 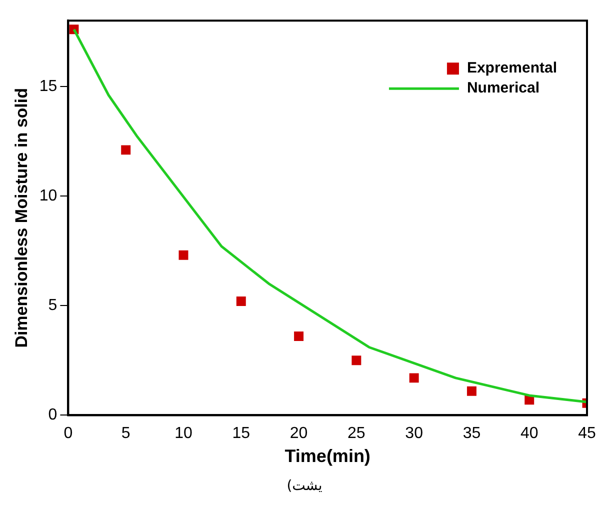 I want to click on y-tick-label: 5, so click(x=53, y=305).